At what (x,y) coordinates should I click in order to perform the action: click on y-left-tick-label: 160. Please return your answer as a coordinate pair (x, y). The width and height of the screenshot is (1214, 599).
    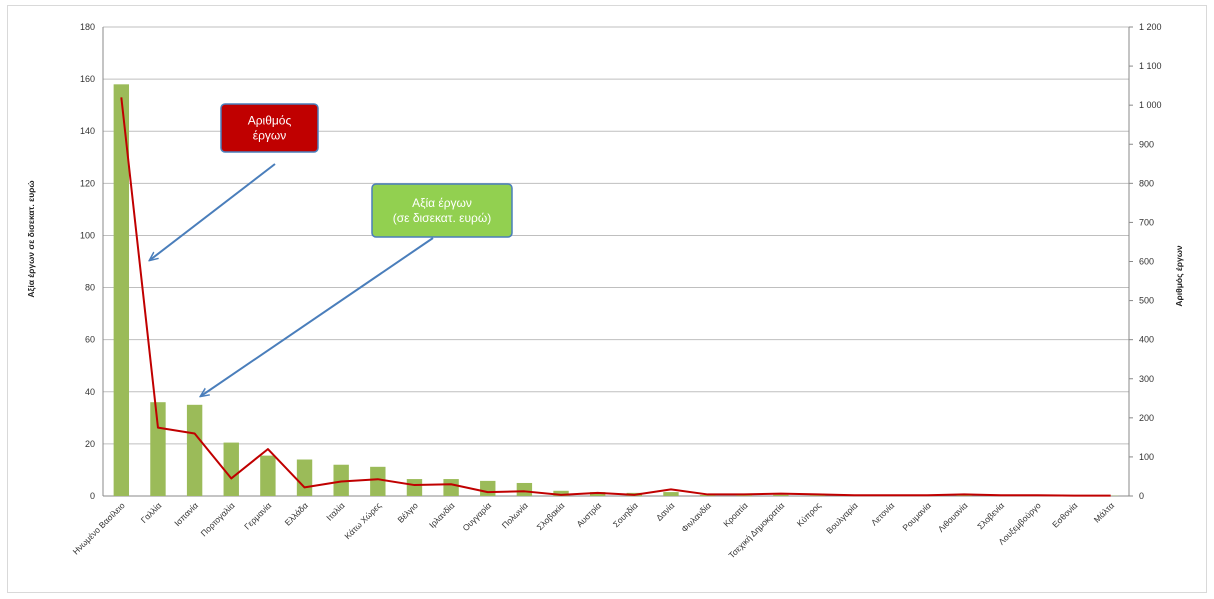
    Looking at the image, I should click on (87, 79).